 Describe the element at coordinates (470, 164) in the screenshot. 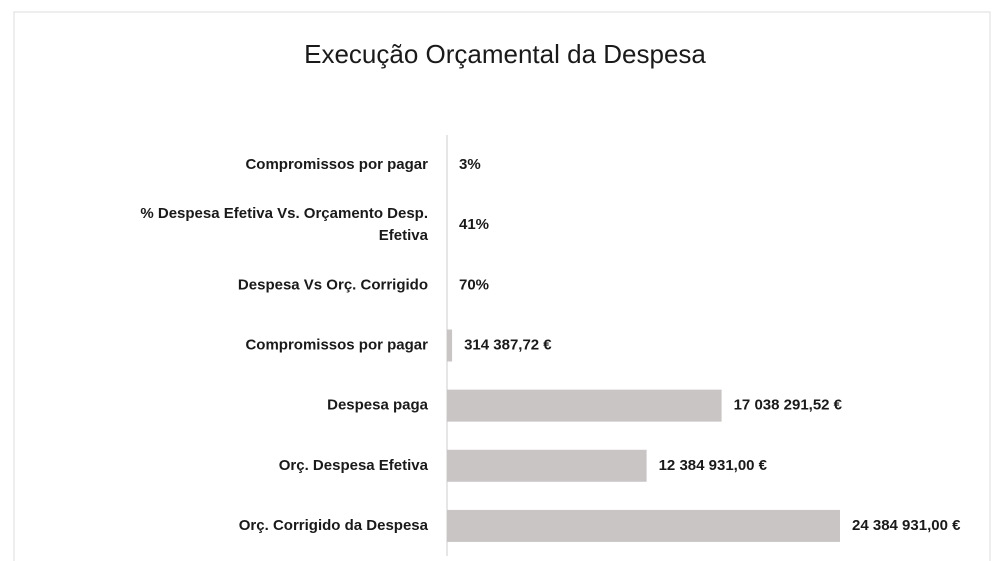

I see `value-label: 3%` at that location.